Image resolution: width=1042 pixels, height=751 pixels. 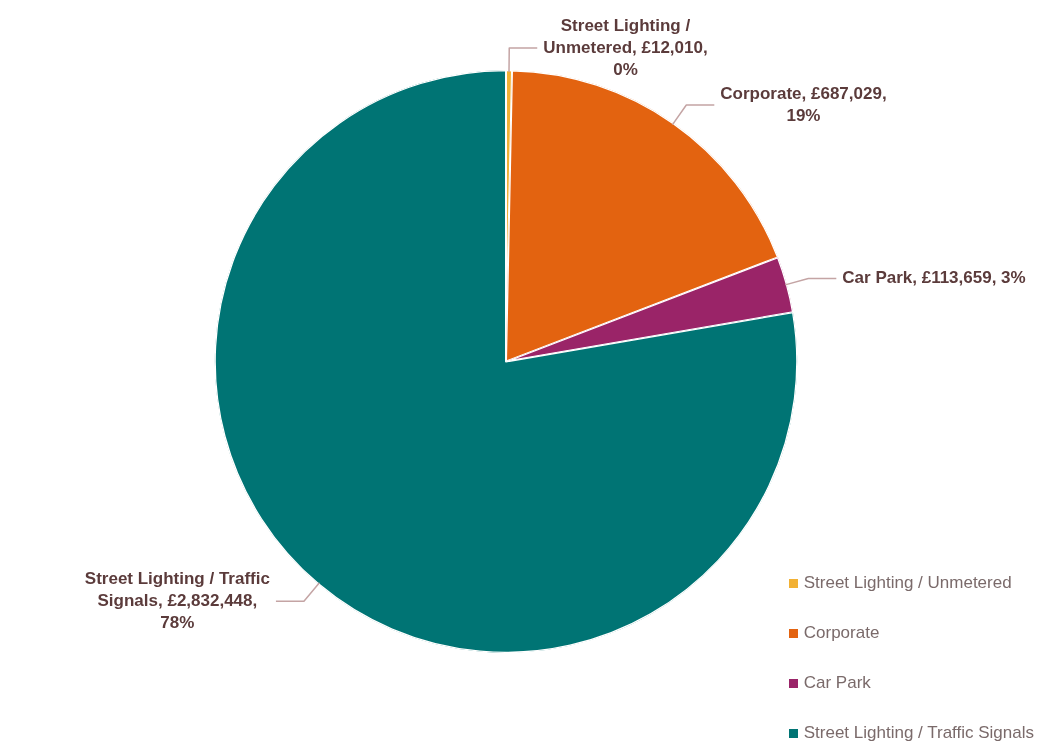 I want to click on legend-label: Car Park, so click(x=837, y=683).